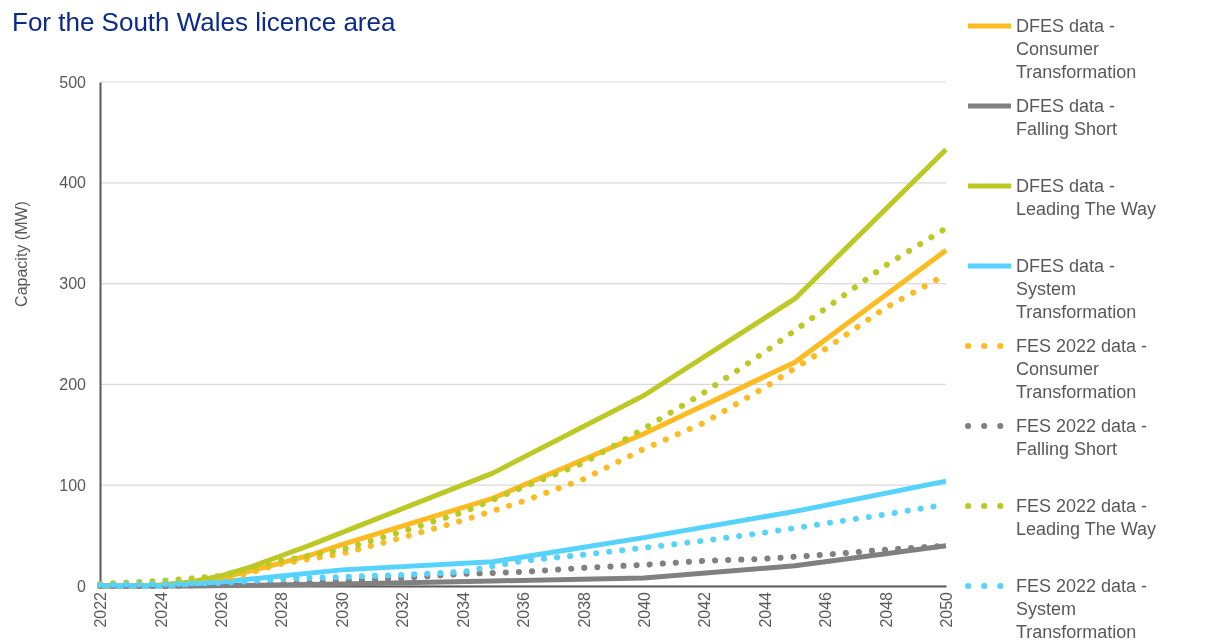 The width and height of the screenshot is (1220, 644). What do you see at coordinates (644, 609) in the screenshot?
I see `x-tick-label: 2040` at bounding box center [644, 609].